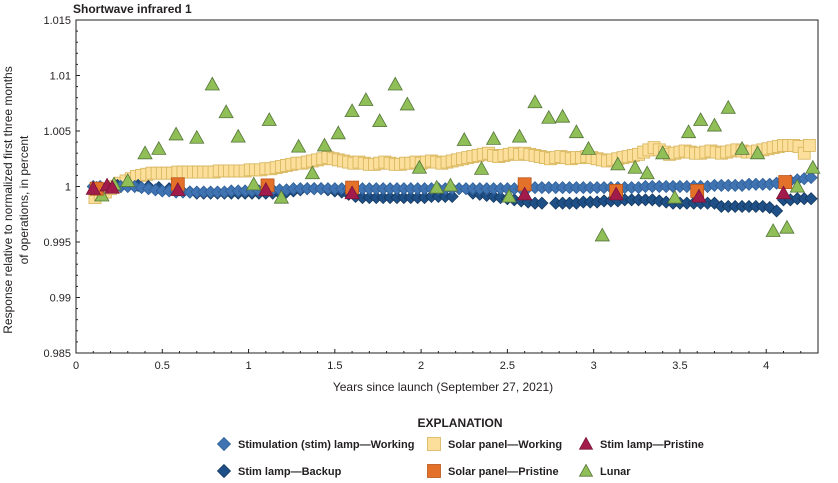  Describe the element at coordinates (76, 366) in the screenshot. I see `x-tick-label: 0` at that location.